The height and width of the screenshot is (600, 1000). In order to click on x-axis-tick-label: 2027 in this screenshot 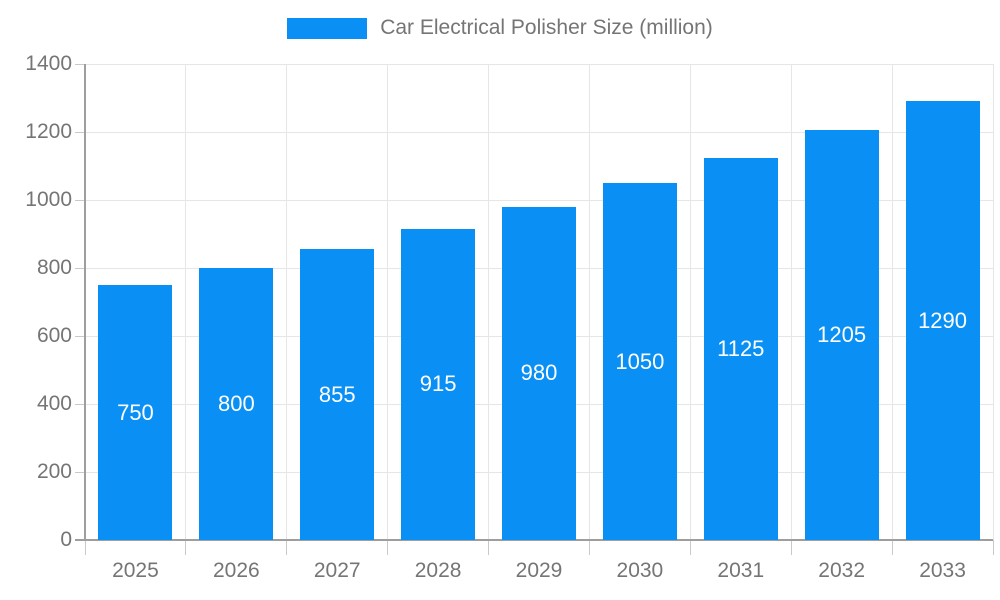, I will do `click(337, 570)`.